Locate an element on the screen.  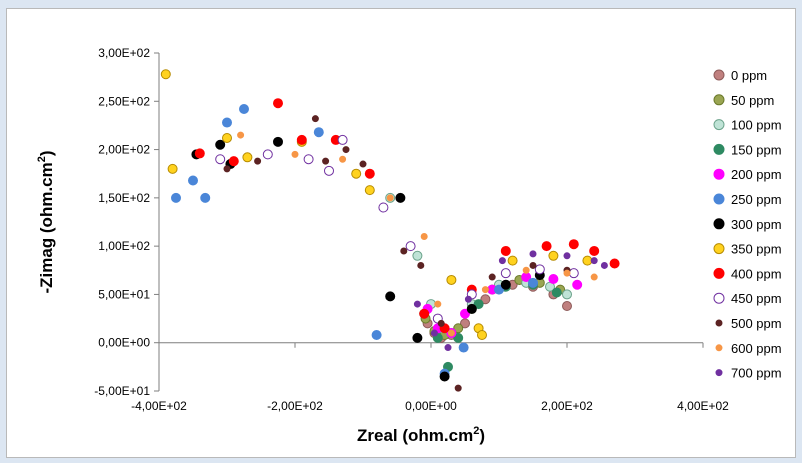
legend-label: 450 ppm is located at coordinates (756, 298).